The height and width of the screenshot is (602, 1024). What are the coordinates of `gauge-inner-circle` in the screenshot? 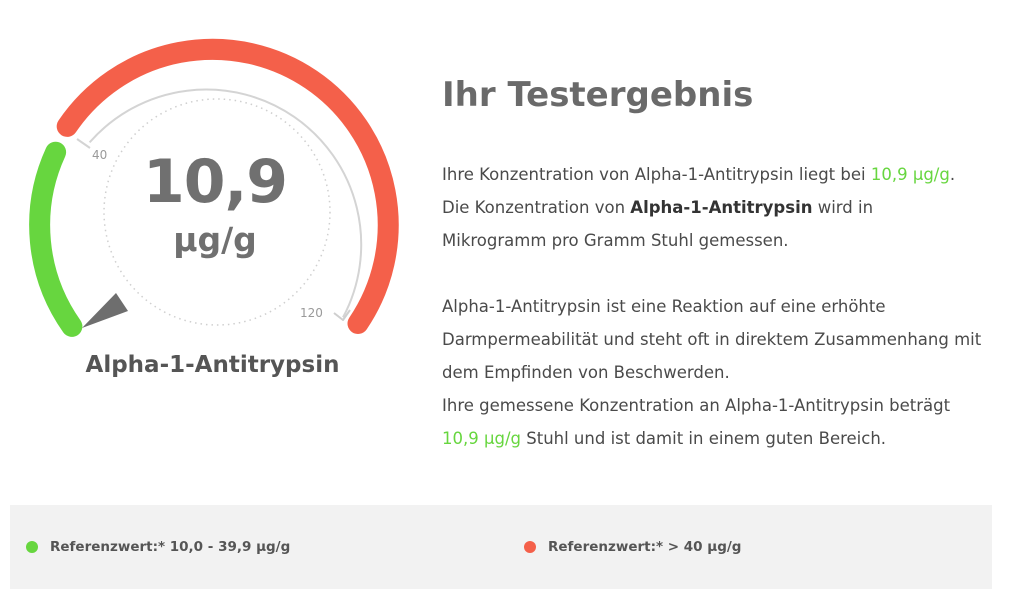 It's located at (217, 212).